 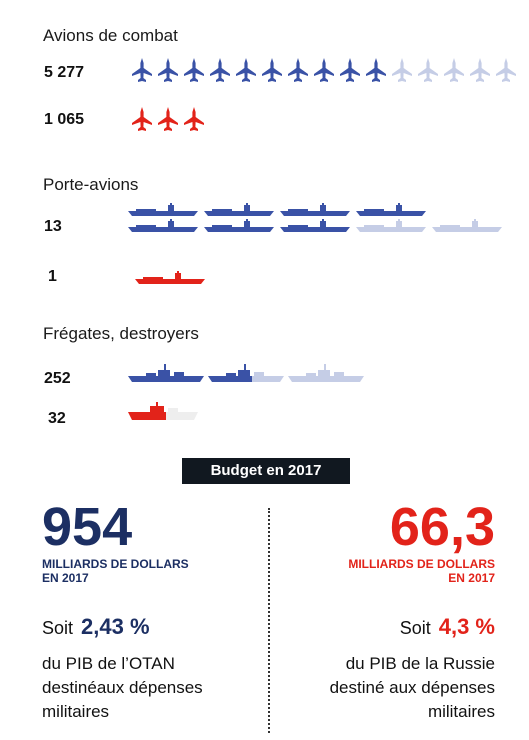 I want to click on nato-fighters-icons, so click(x=324, y=70).